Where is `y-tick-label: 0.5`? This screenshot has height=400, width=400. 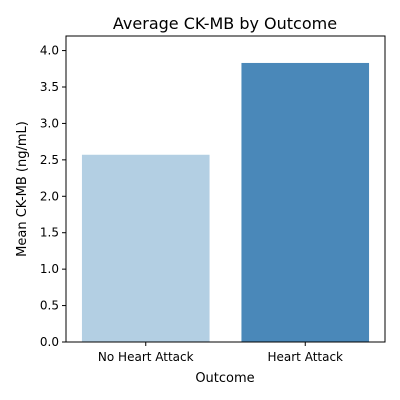
y-tick-label: 0.5 is located at coordinates (49, 306).